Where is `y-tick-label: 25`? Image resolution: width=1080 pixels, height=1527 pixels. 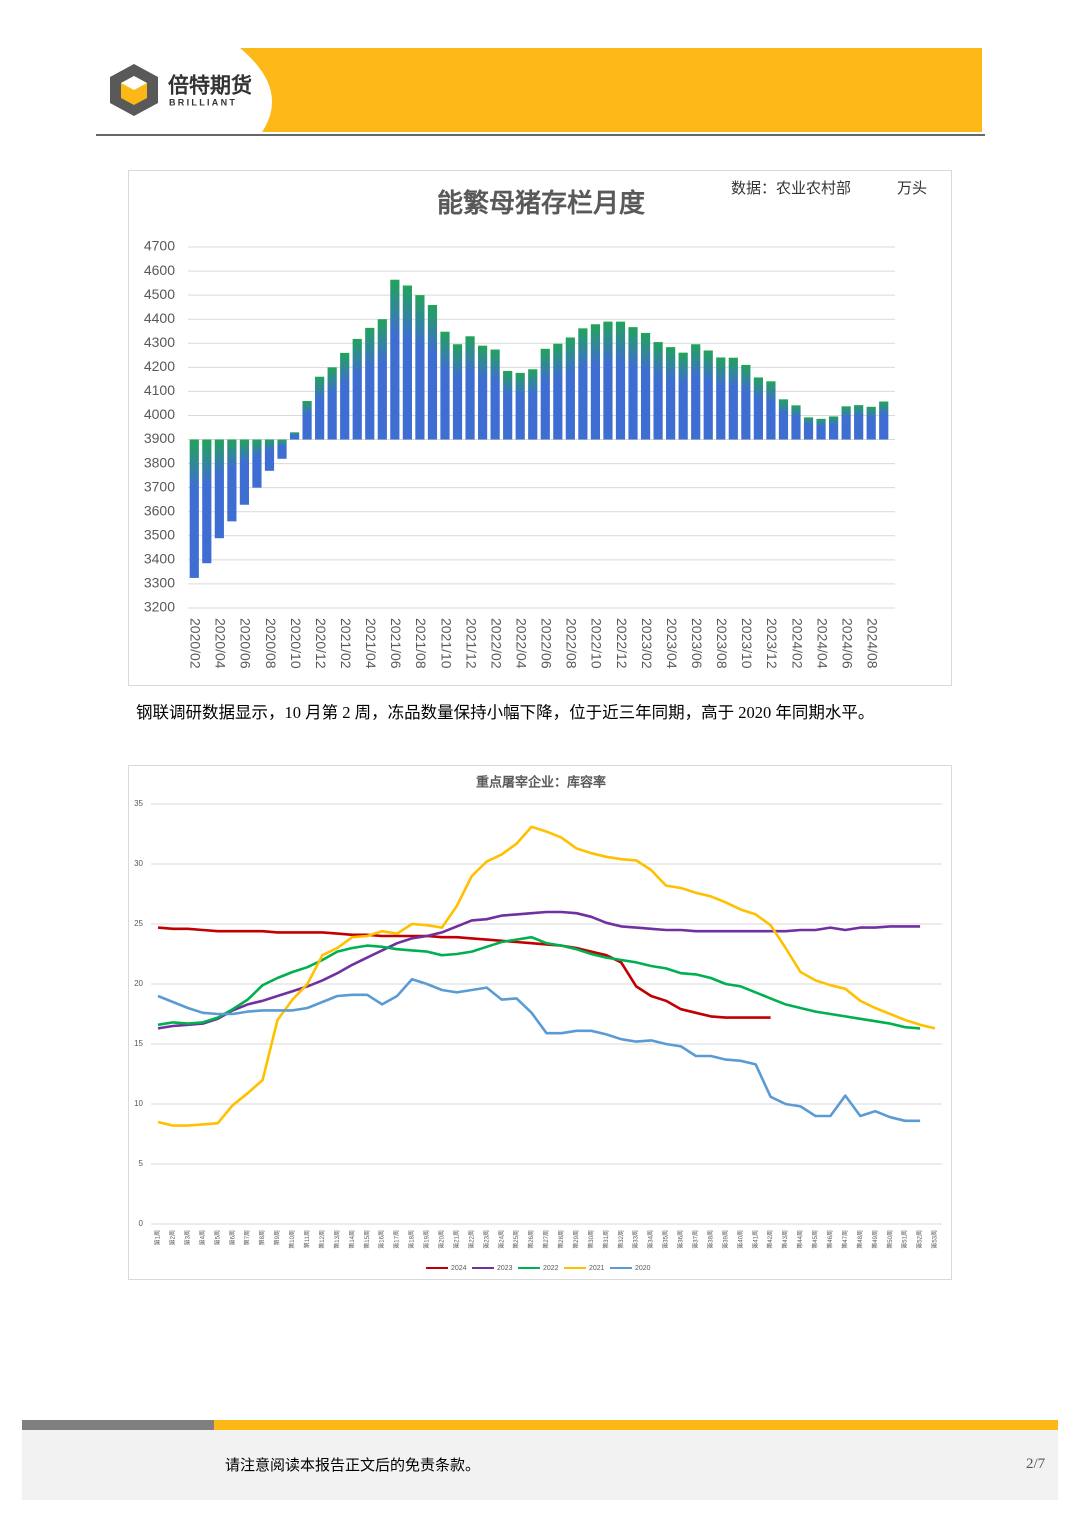
y-tick-label: 25 is located at coordinates (138, 923).